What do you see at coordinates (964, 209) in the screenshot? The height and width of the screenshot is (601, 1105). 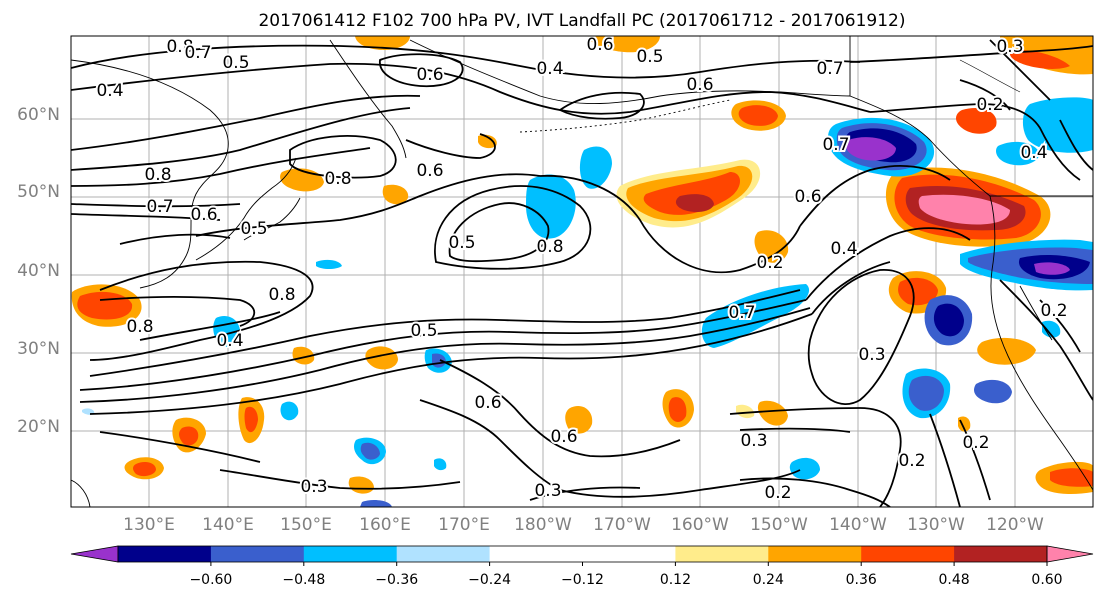 I see `patch-warm-max` at bounding box center [964, 209].